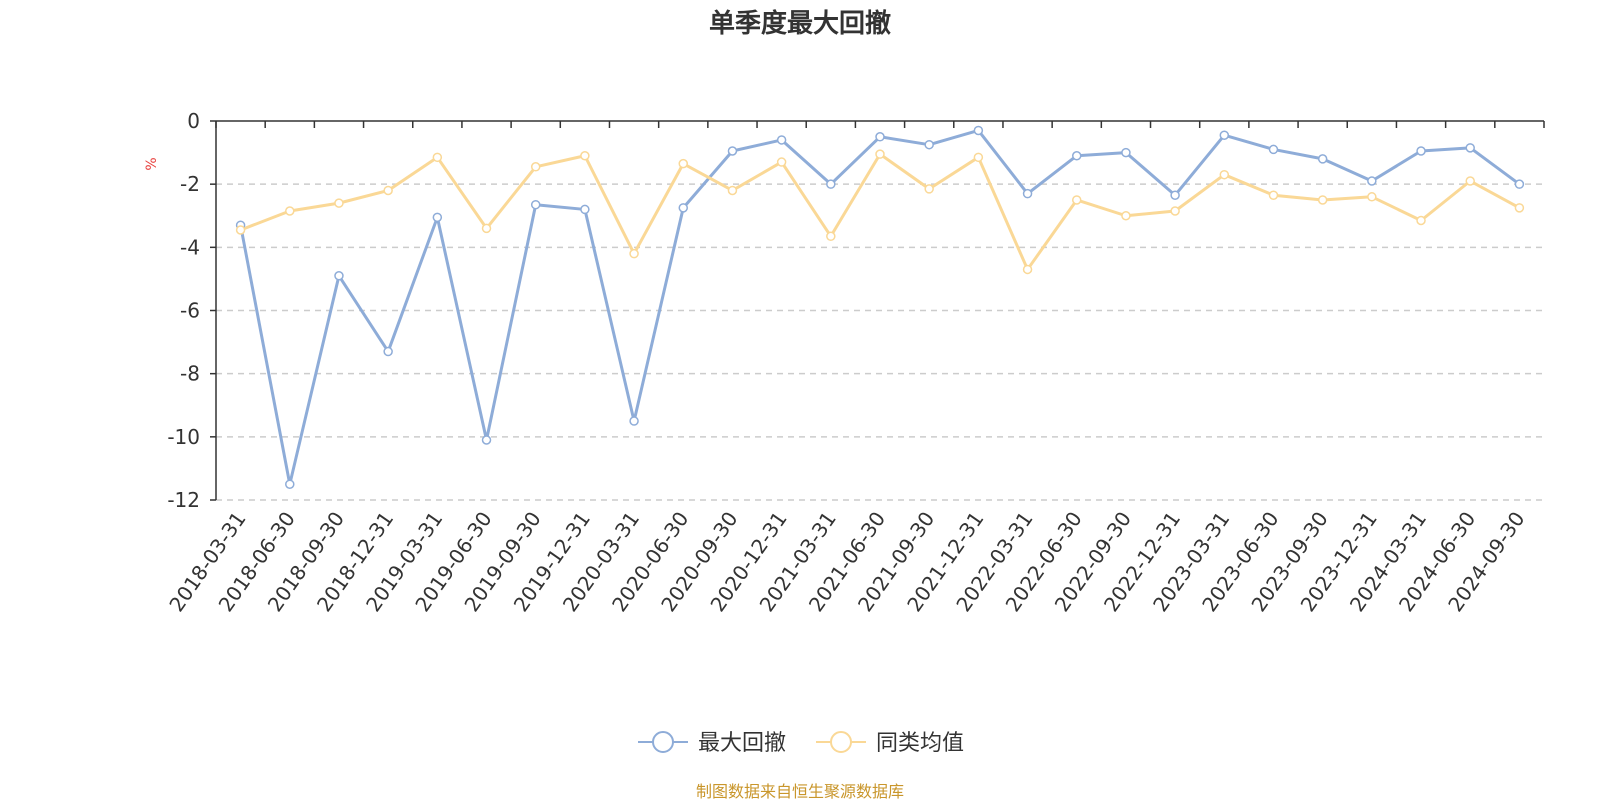 This screenshot has height=800, width=1600. Describe the element at coordinates (920, 743) in the screenshot. I see `legend-label: 同类均值` at that location.